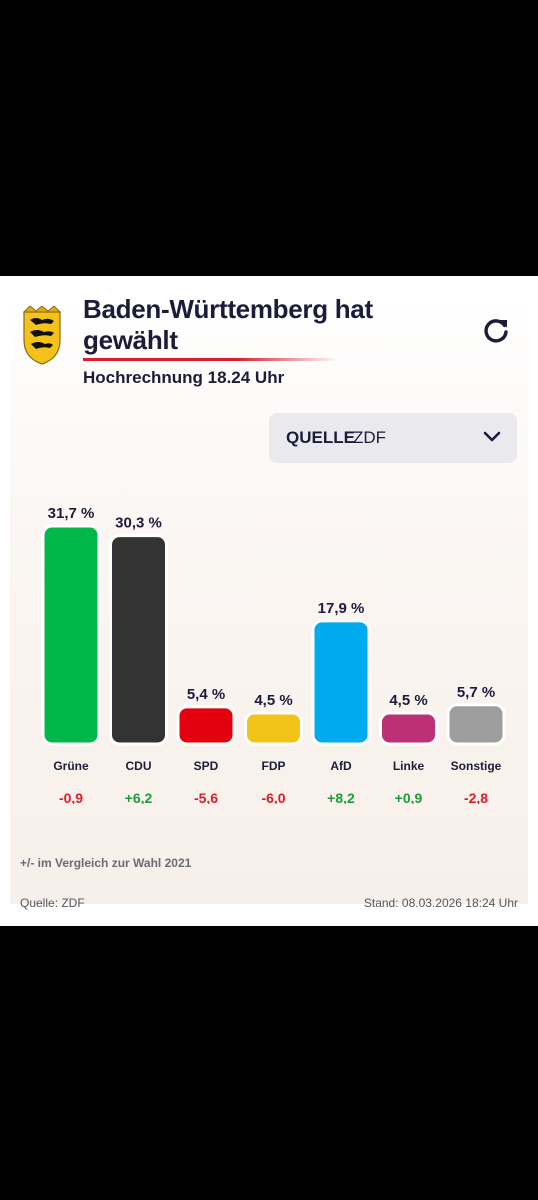 This screenshot has height=1200, width=538. Describe the element at coordinates (206, 766) in the screenshot. I see `category-label: SPD` at that location.